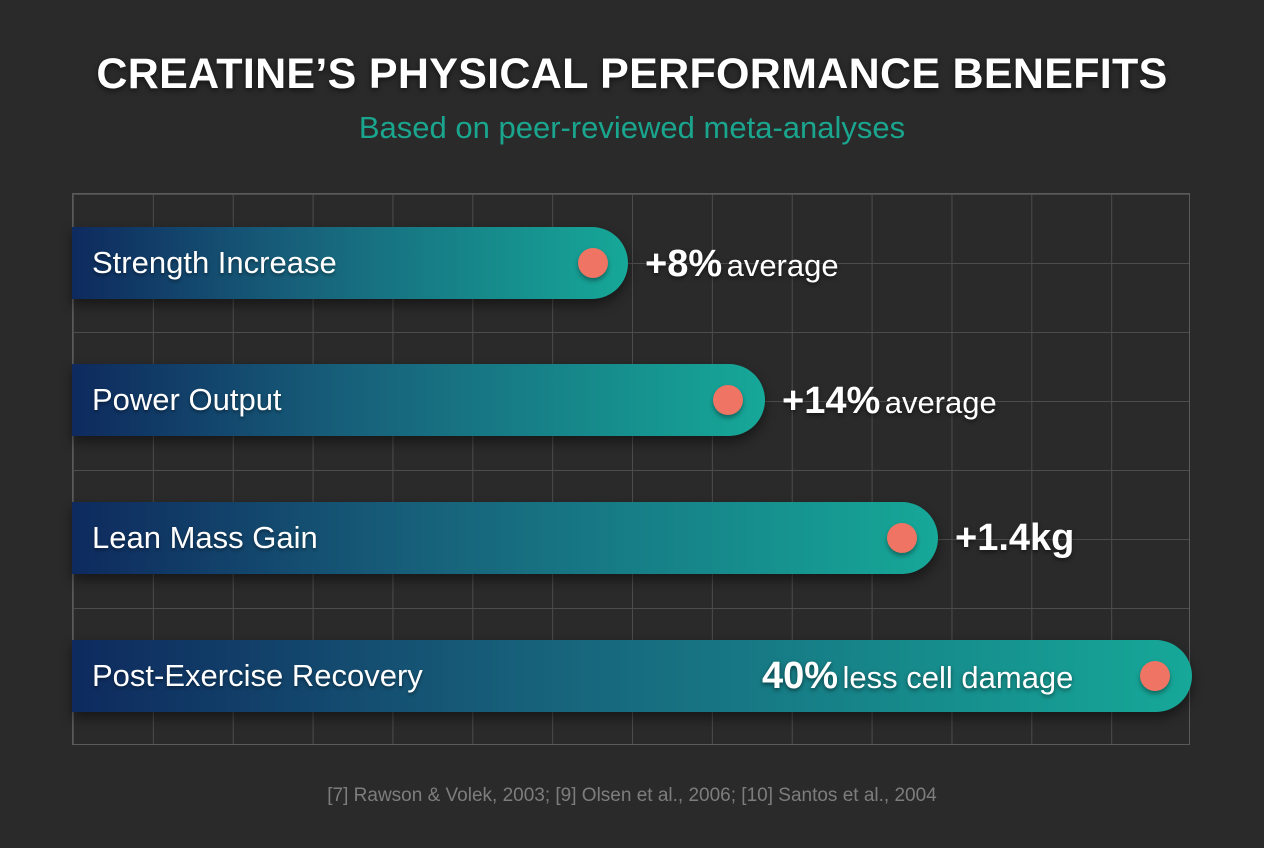 Image resolution: width=1264 pixels, height=848 pixels. I want to click on value: +1.4kg, so click(1015, 538).